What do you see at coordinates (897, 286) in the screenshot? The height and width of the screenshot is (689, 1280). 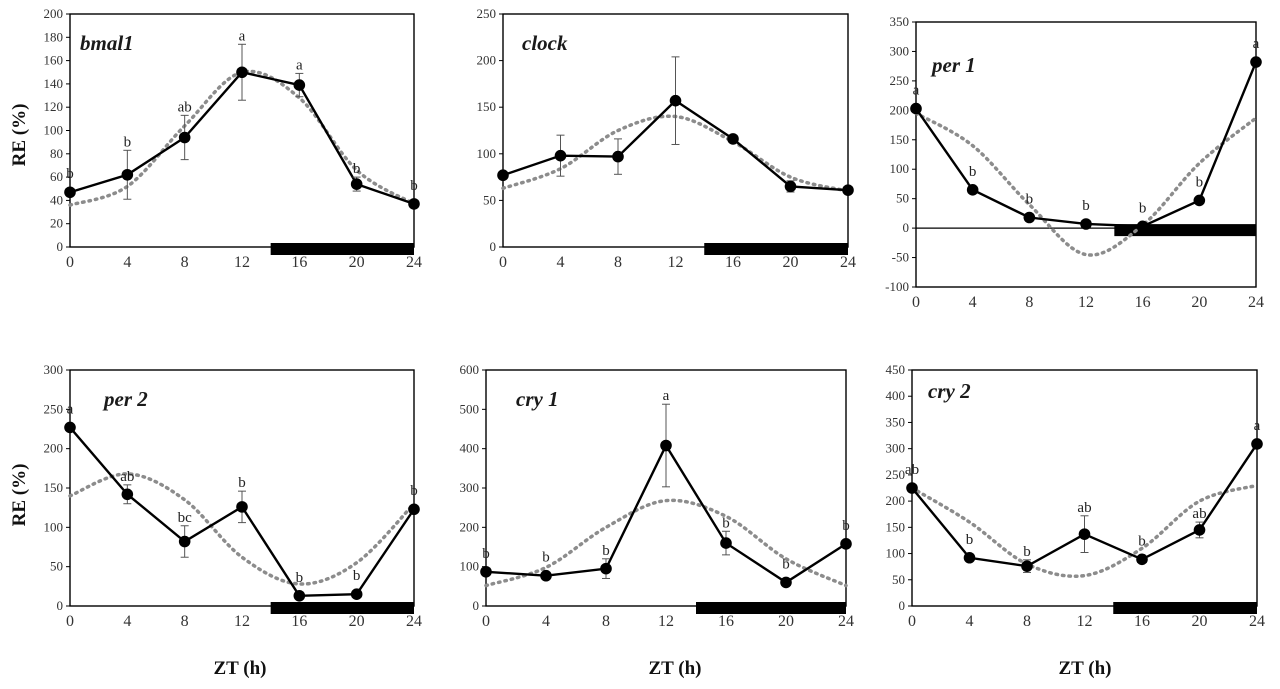 I see `y-tick-label: -100` at bounding box center [897, 286].